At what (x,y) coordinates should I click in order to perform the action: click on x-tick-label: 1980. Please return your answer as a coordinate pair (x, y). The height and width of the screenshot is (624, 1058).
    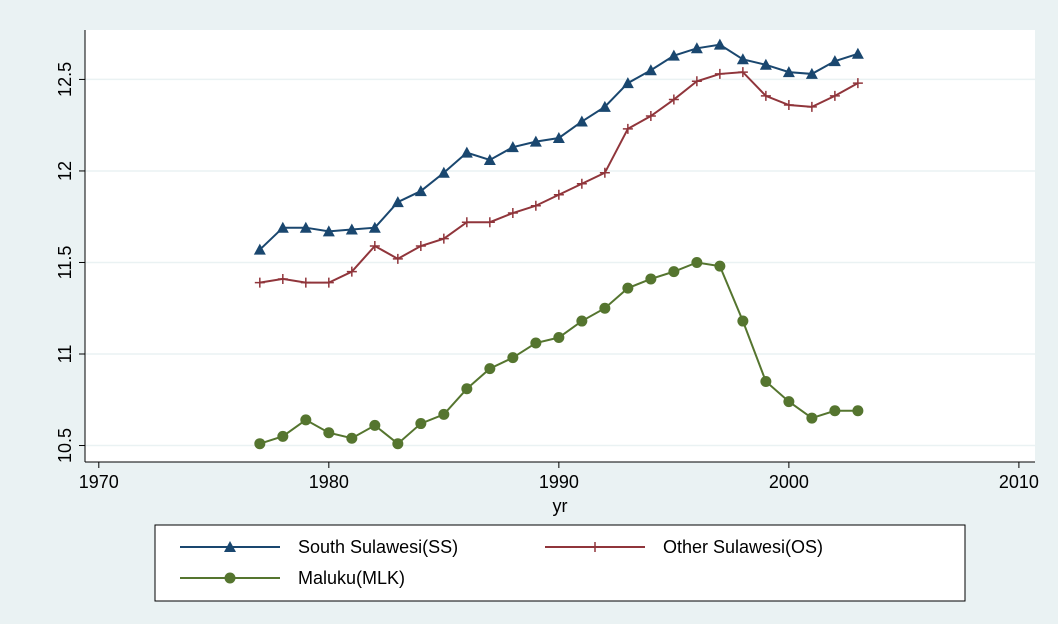
    Looking at the image, I should click on (329, 482).